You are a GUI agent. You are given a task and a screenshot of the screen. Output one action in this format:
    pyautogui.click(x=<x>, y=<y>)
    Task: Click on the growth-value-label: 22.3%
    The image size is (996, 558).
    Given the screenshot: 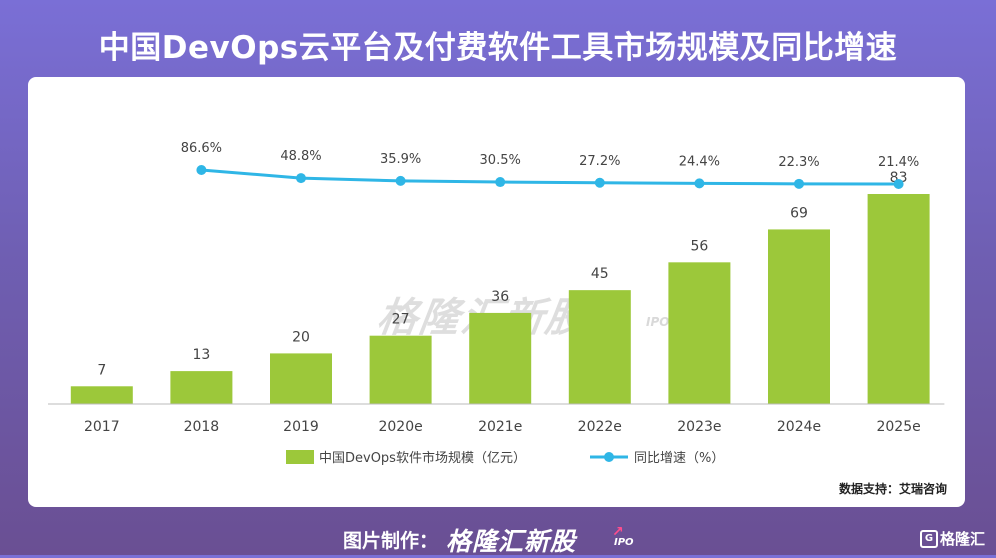 What is the action you would take?
    pyautogui.click(x=798, y=162)
    